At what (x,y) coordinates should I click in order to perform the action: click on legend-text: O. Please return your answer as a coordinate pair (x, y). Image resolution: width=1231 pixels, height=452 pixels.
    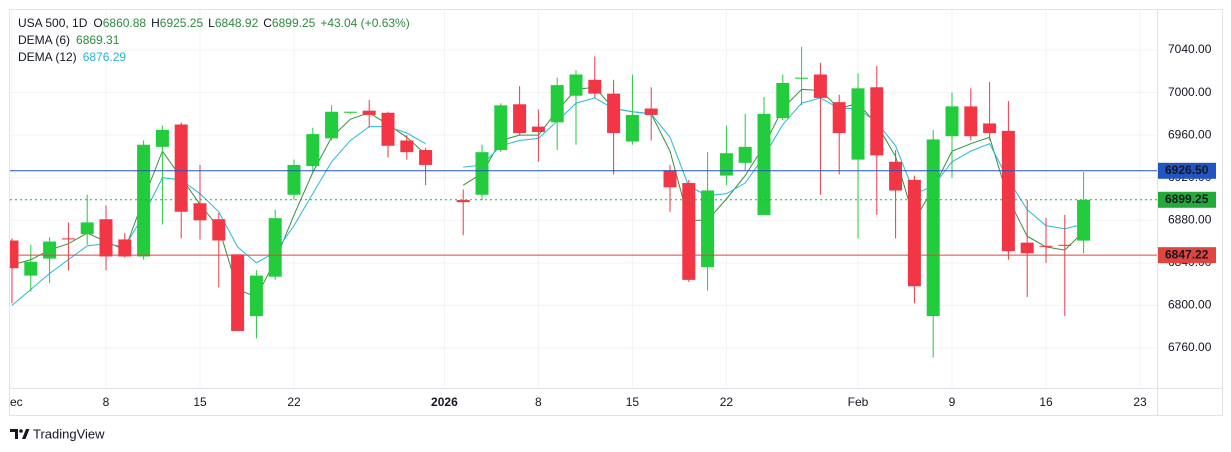
    Looking at the image, I should click on (97, 23).